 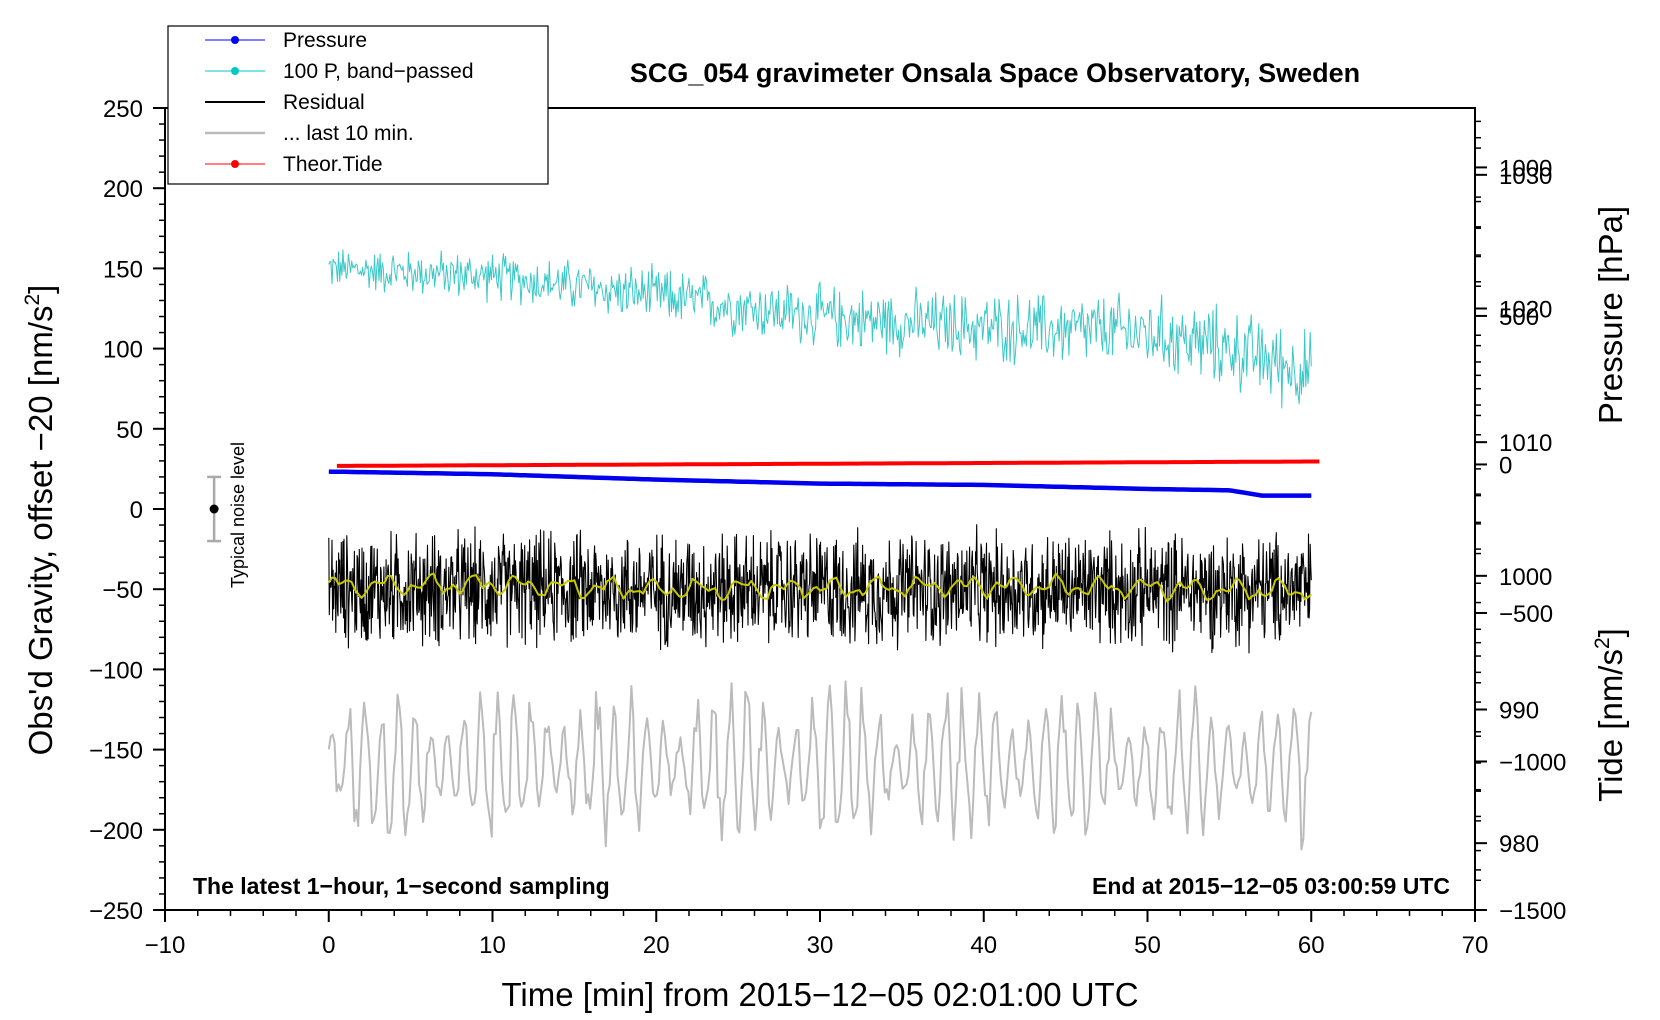 What do you see at coordinates (1475, 945) in the screenshot?
I see `x-tick-label: 70` at bounding box center [1475, 945].